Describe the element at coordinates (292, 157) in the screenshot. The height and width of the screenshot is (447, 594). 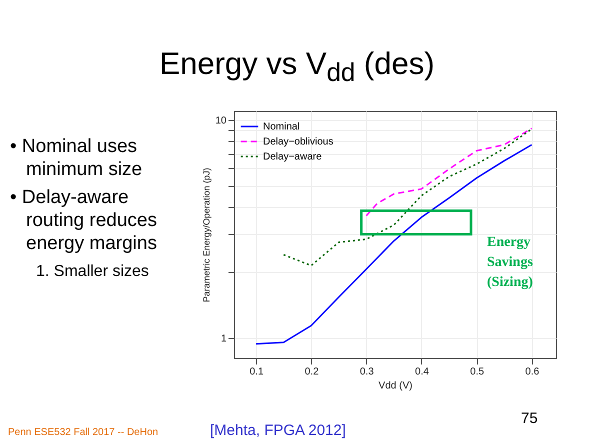
I see `legend-label: Delay−aware` at that location.